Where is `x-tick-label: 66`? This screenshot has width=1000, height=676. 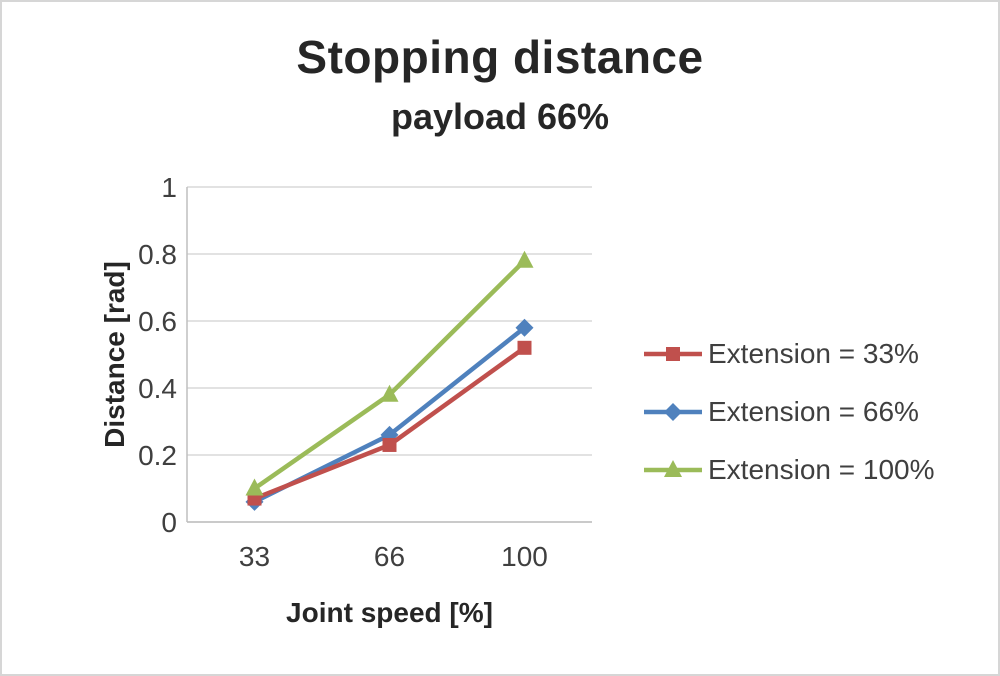 x-tick-label: 66 is located at coordinates (389, 556).